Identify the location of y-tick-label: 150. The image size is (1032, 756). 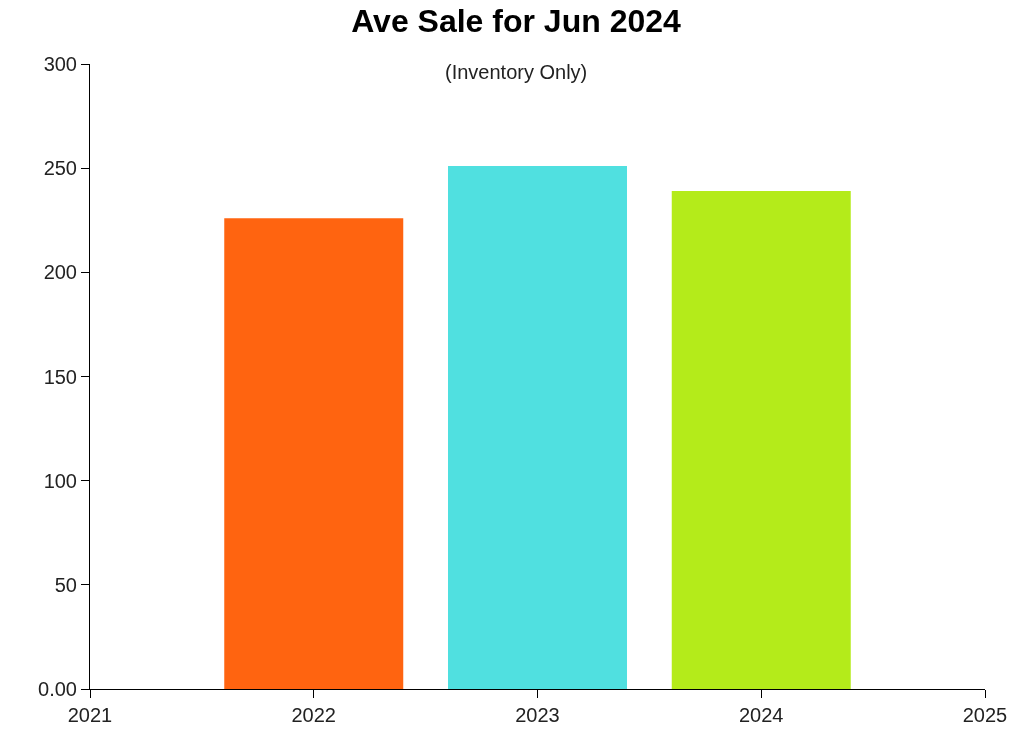
(60, 376).